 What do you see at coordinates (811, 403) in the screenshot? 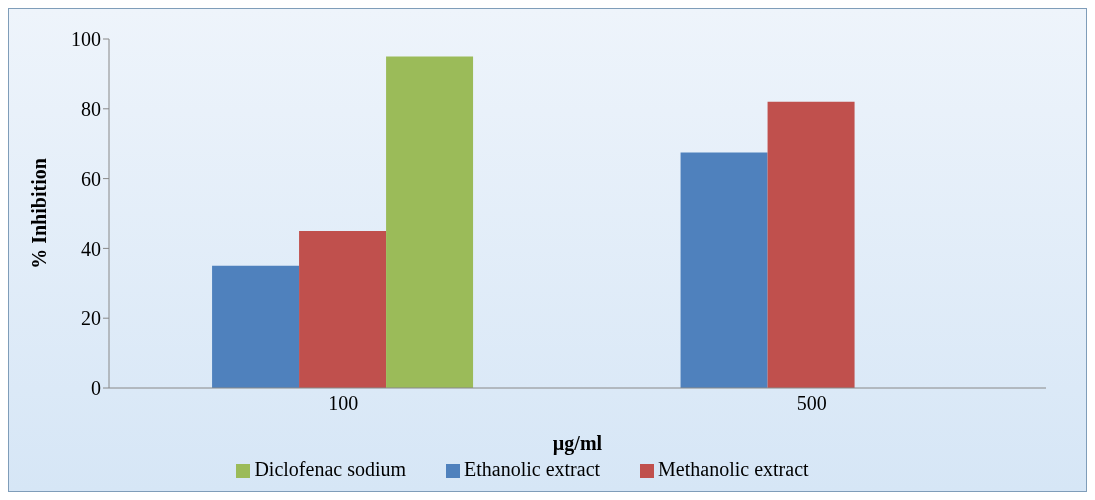
I see `x-tick-label: 500` at bounding box center [811, 403].